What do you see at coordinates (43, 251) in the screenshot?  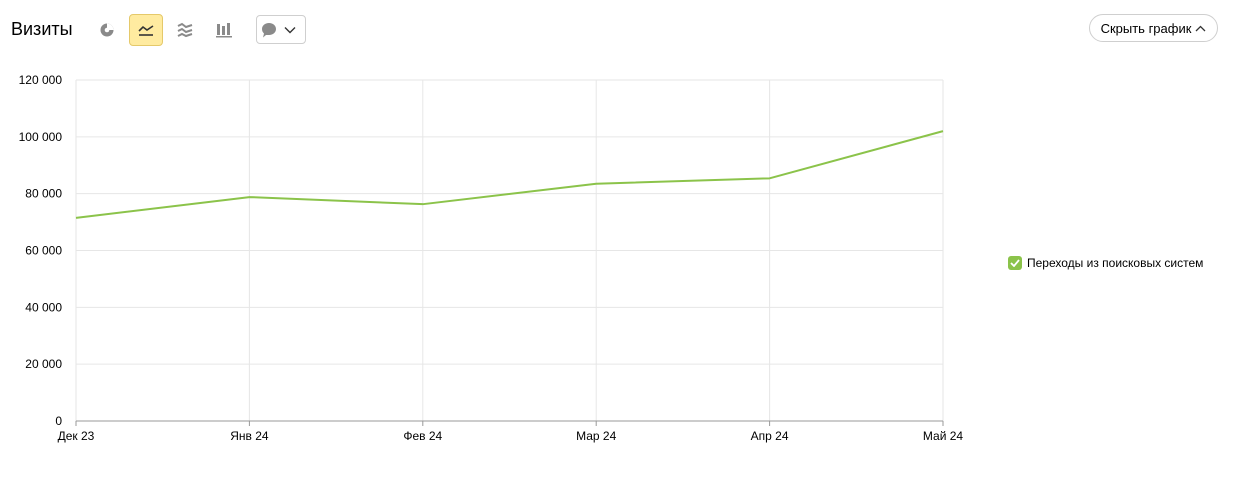 I see `y-tick-label: 60 000` at bounding box center [43, 251].